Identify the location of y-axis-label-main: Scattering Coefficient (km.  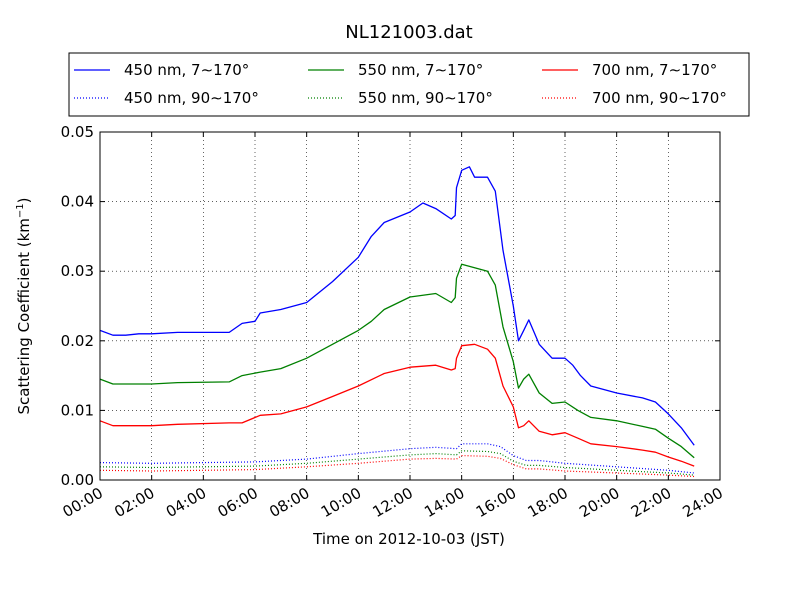
(24, 316).